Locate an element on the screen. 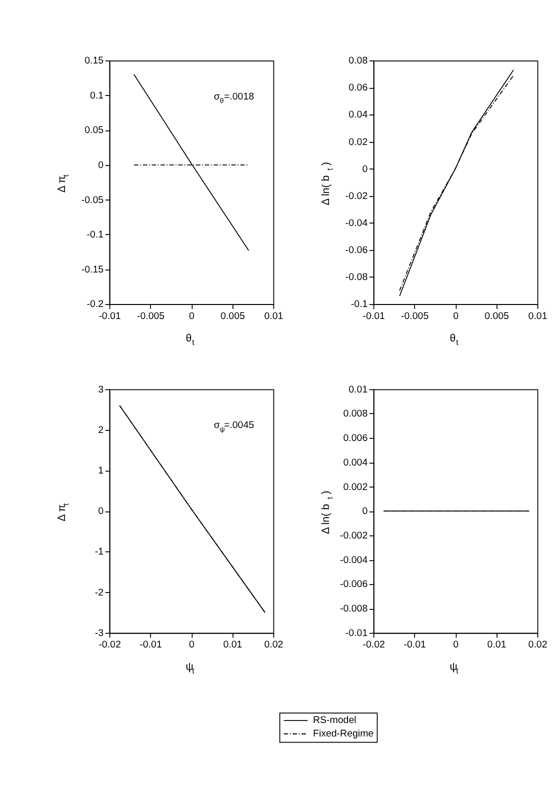  y-tick-label: 0.1 is located at coordinates (97, 96).